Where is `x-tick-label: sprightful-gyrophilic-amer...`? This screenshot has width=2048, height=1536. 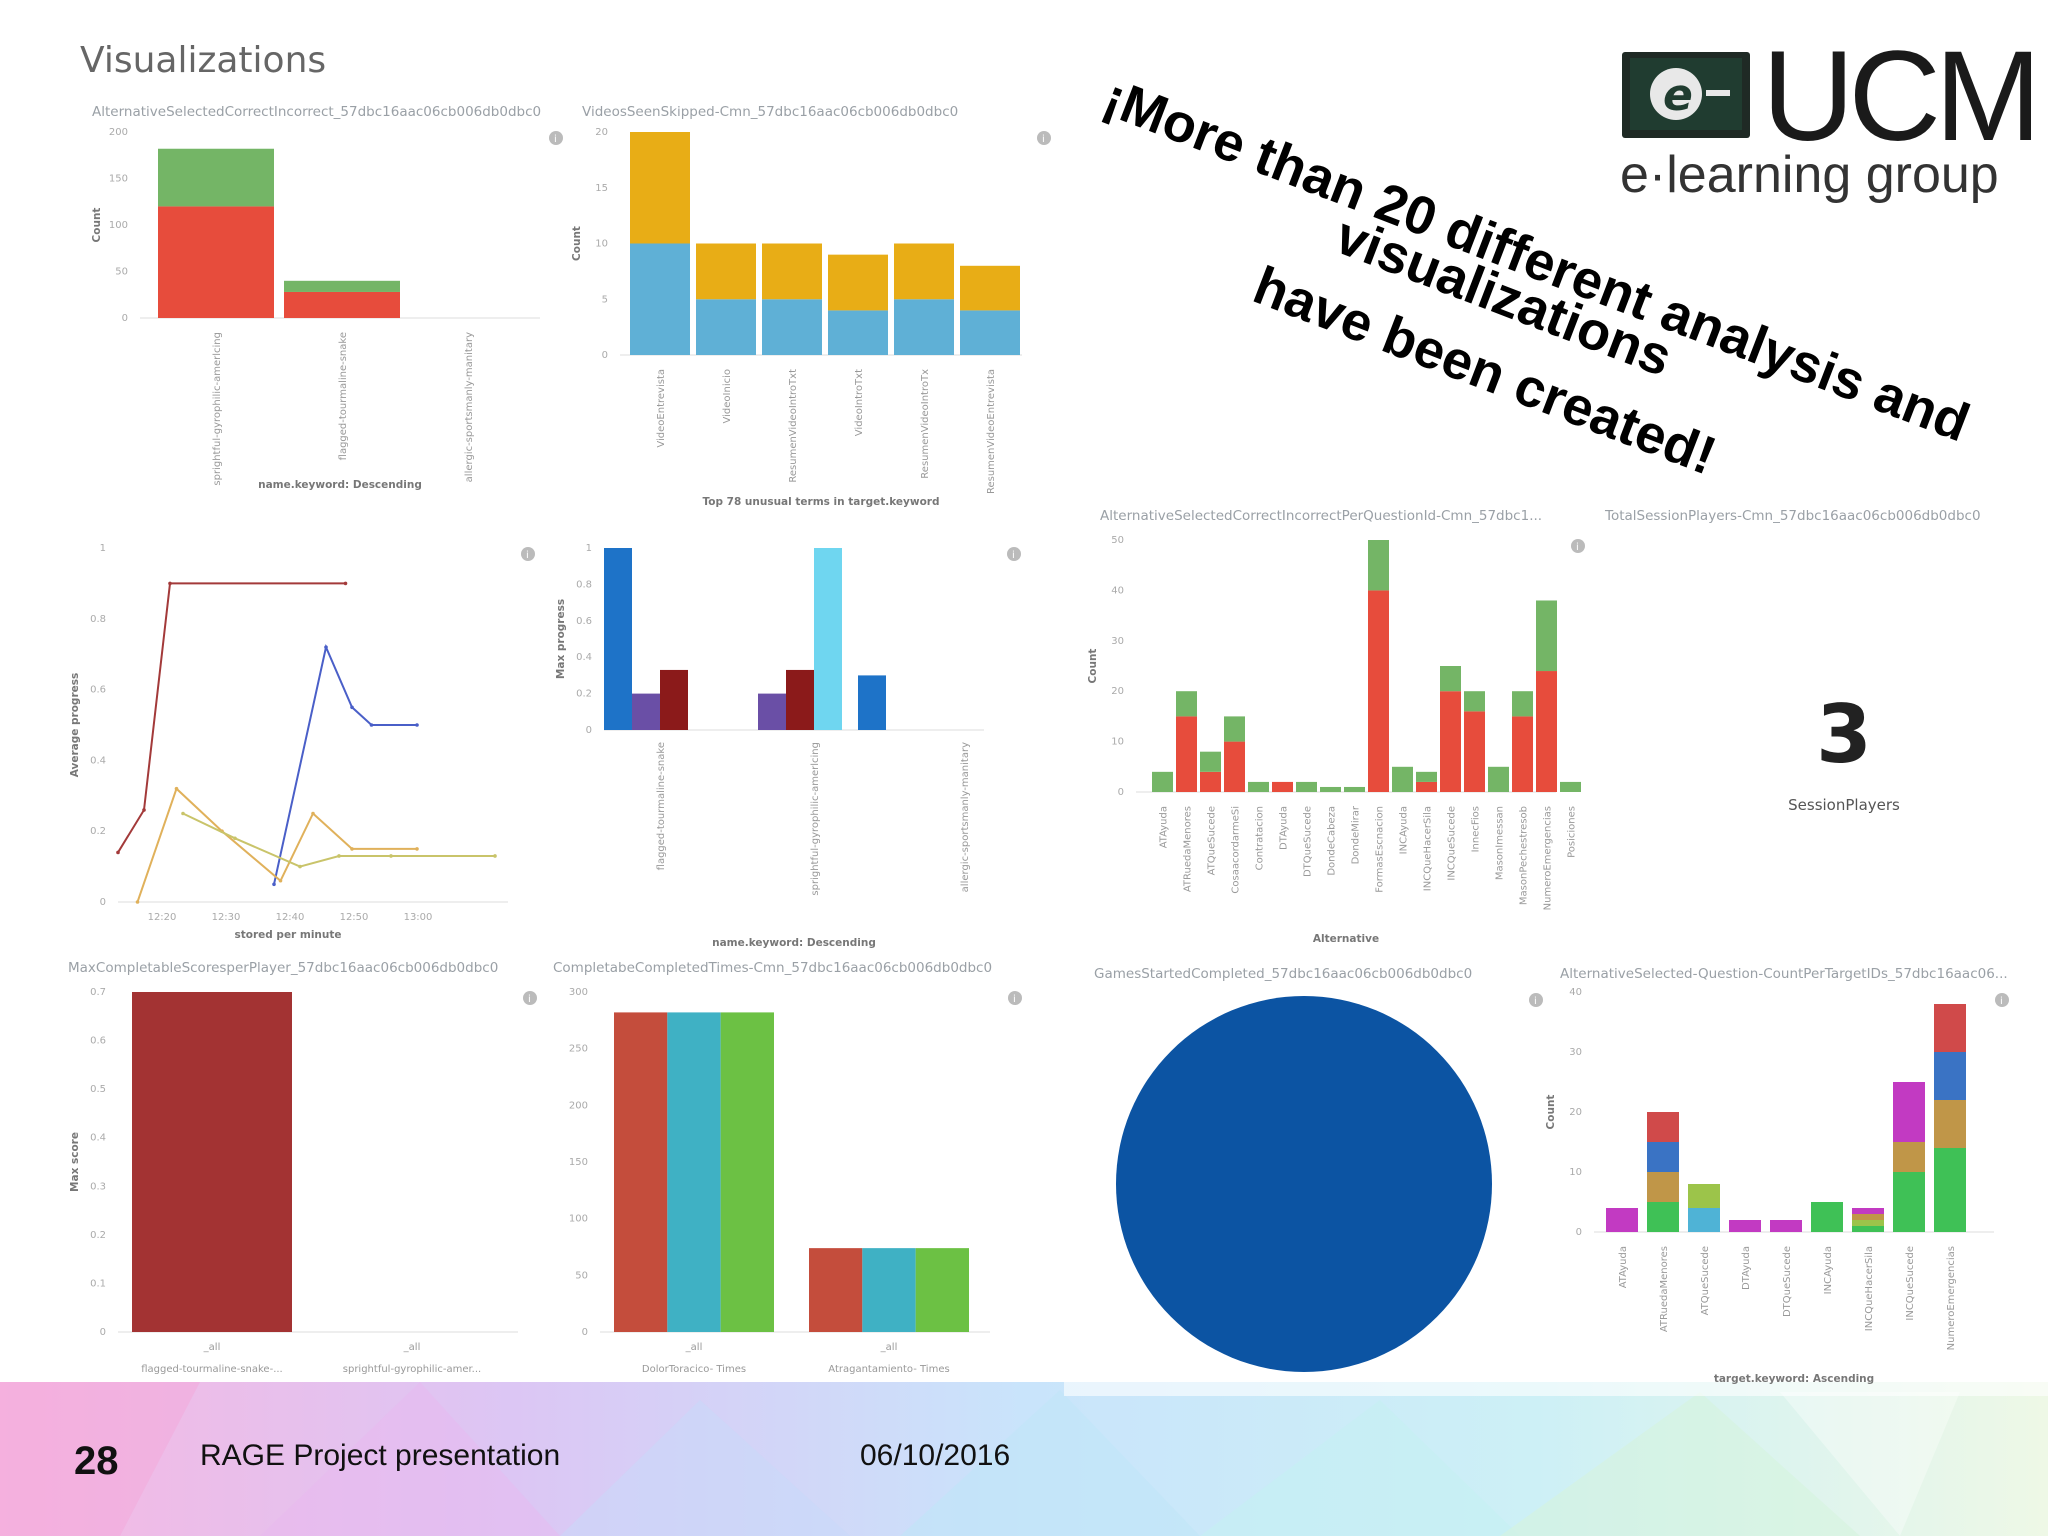
x-tick-label: sprightful-gyrophilic-amer... is located at coordinates (412, 1369).